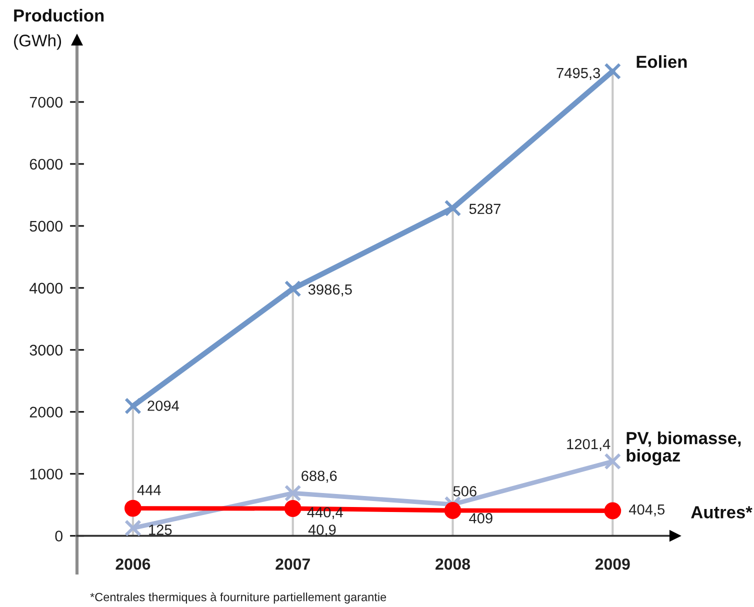 This screenshot has width=754, height=607. I want to click on text: *Centrales thermiques à fourniture partiellement garantie, so click(238, 598).